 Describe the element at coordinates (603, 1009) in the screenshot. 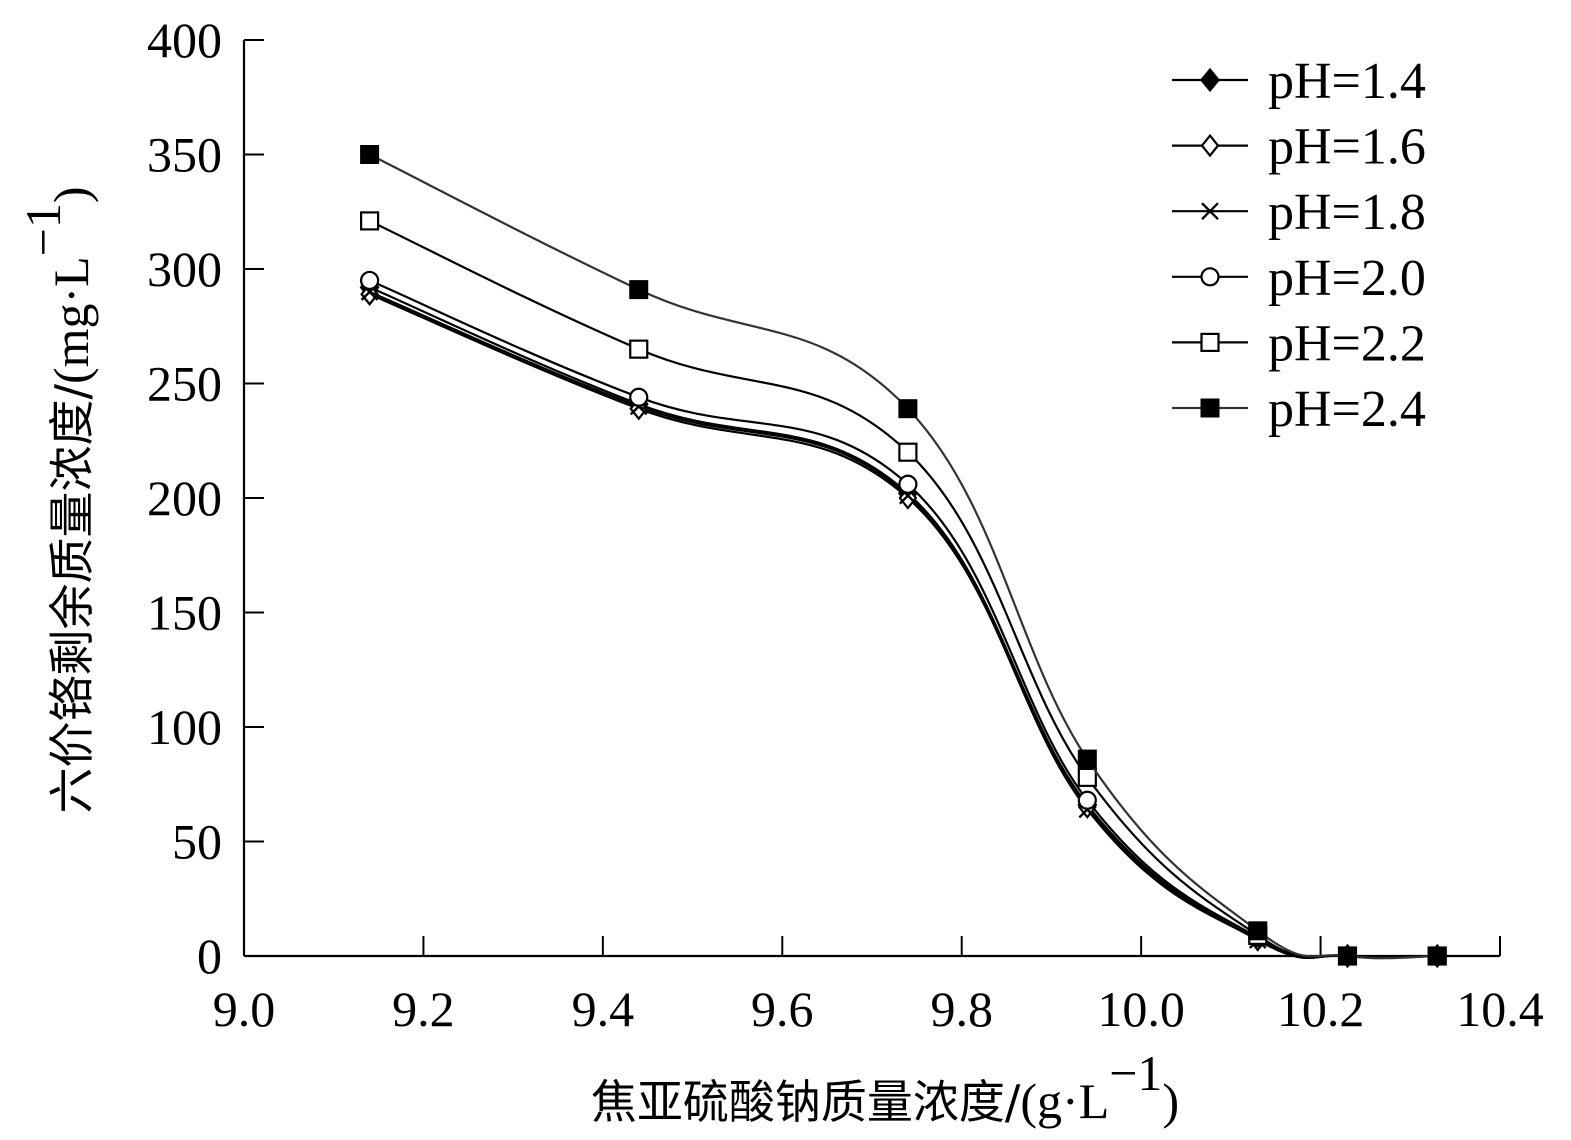

I see `x-tick-label: 9.4` at that location.